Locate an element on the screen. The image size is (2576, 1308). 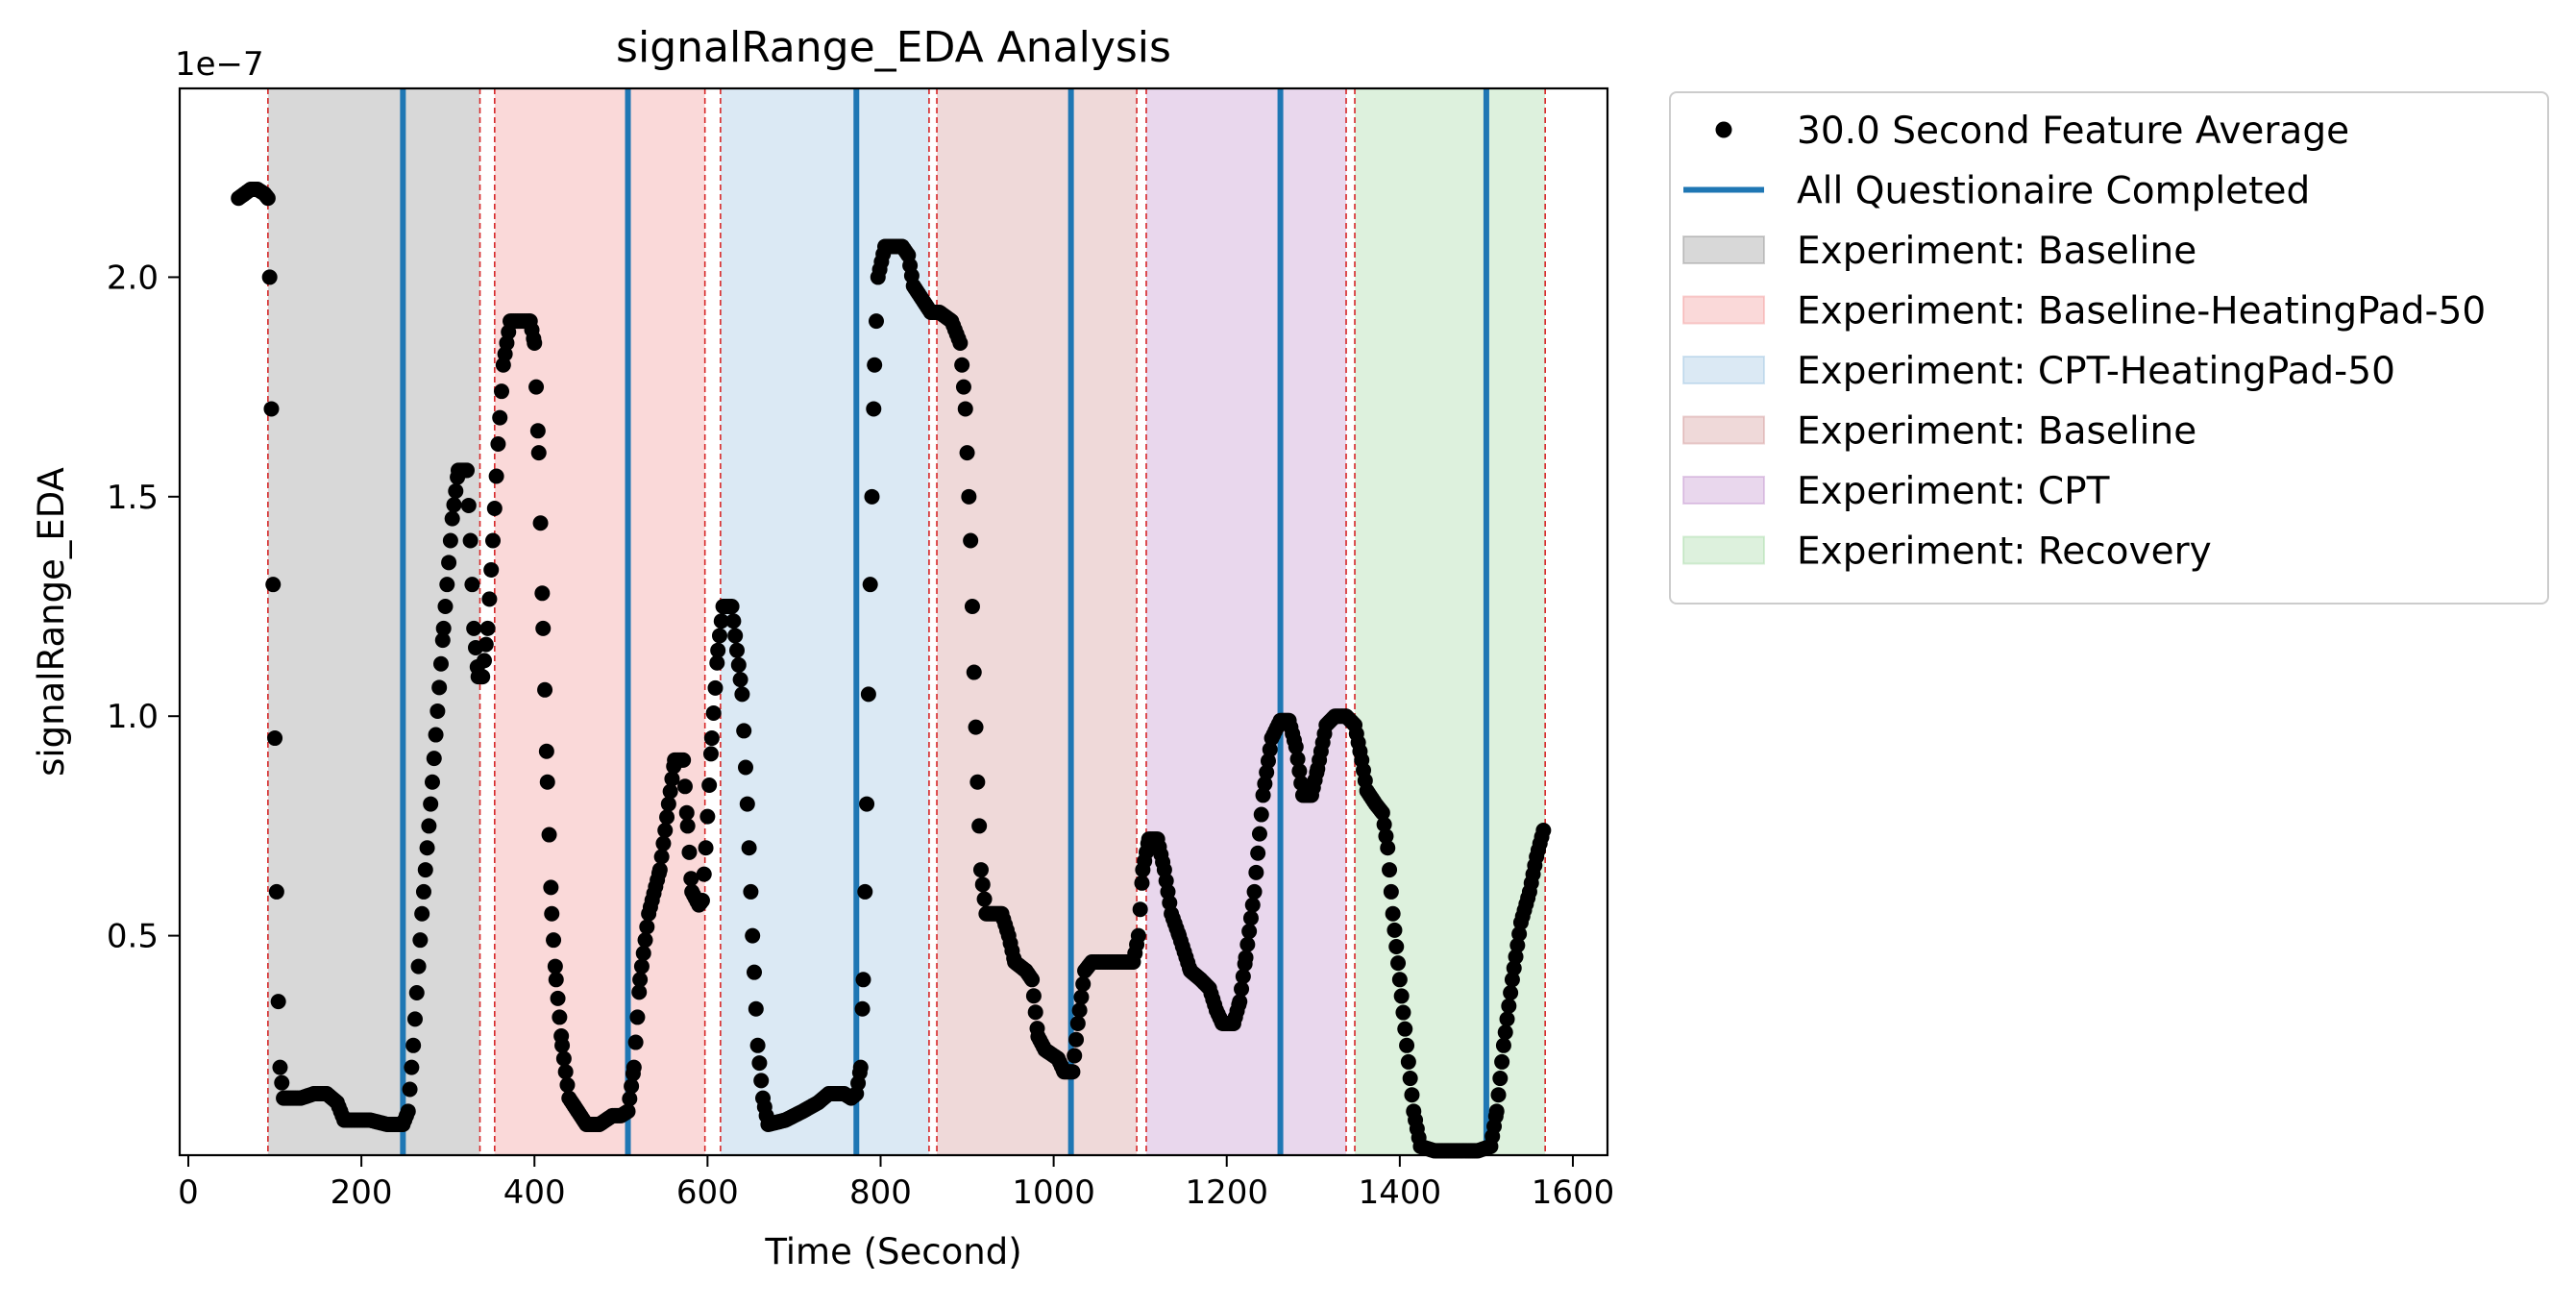
x-tick-label-4: 800 is located at coordinates (880, 1193).